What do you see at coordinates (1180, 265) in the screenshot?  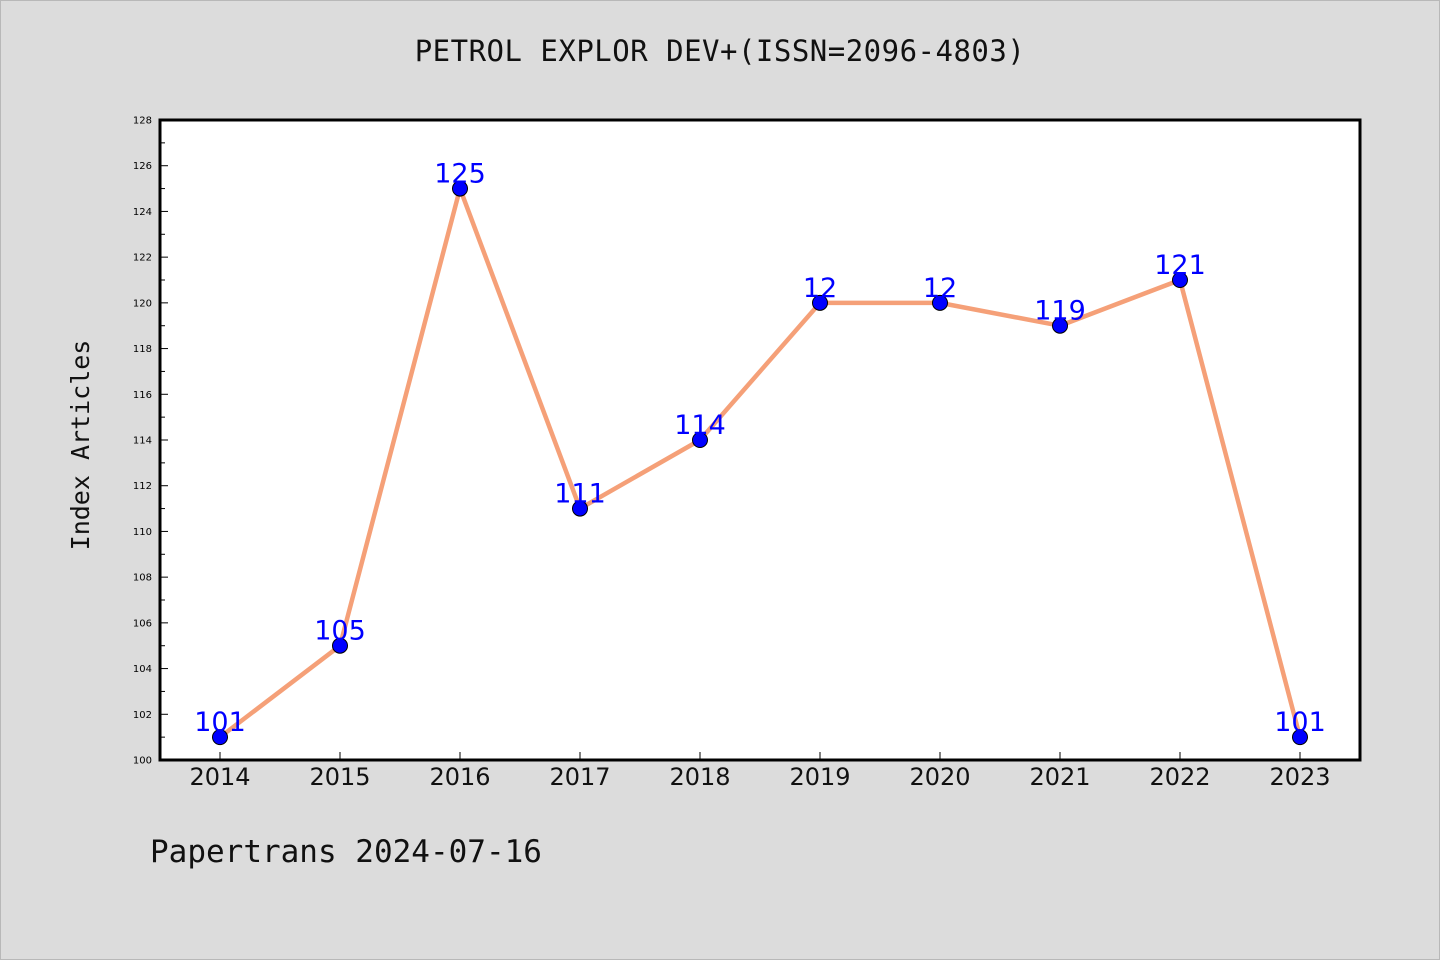 I see `data-label-2022: 121` at bounding box center [1180, 265].